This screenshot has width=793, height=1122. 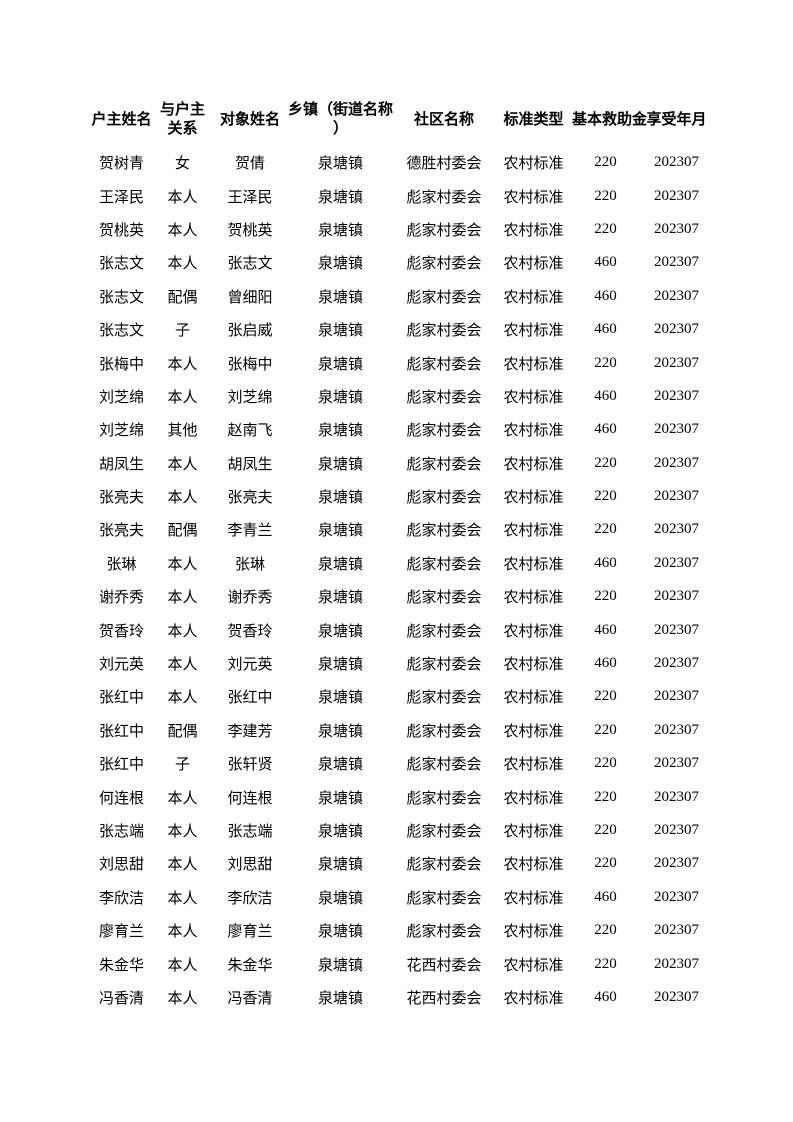 I want to click on table-row: 朱金华 本人 朱金华 泉塘镇 花西村委会 农村标准 220 202307, so click(x=402, y=963).